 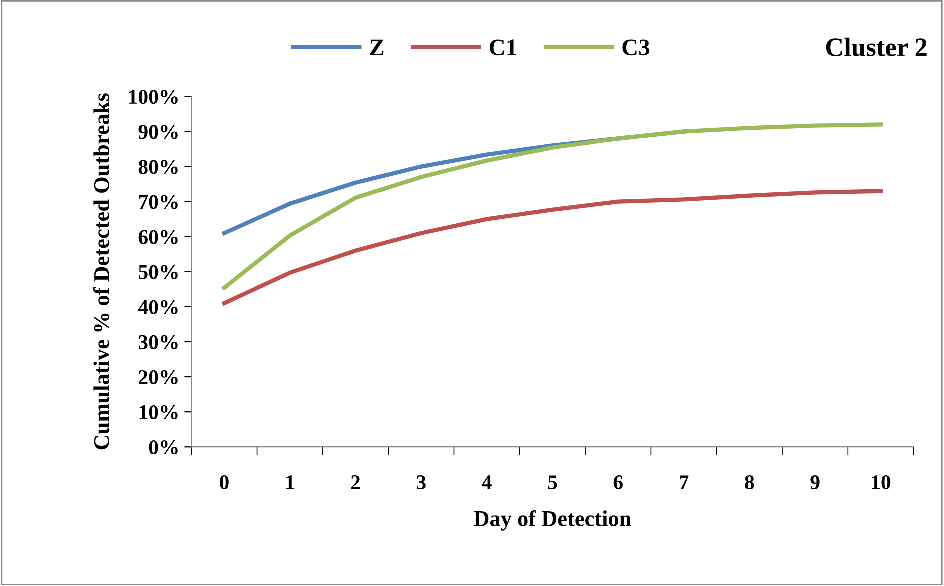 I want to click on y-tick-label: 90%, so click(x=158, y=132).